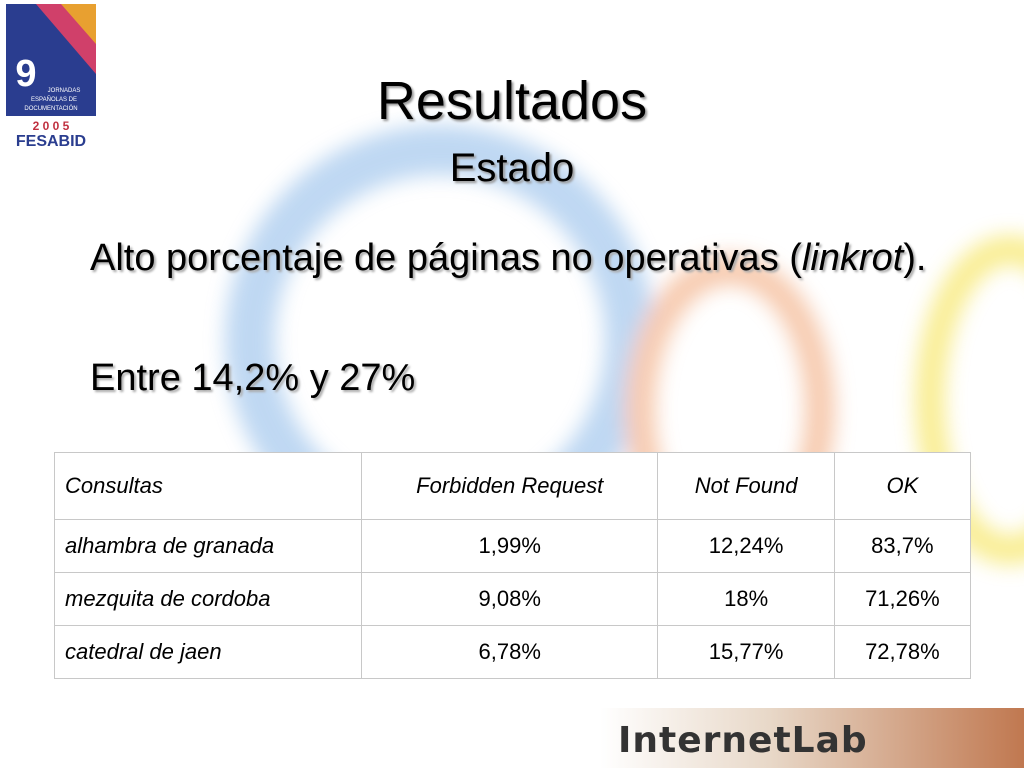 The height and width of the screenshot is (768, 1024). What do you see at coordinates (509, 652) in the screenshot?
I see `table-cell: 6,78%` at bounding box center [509, 652].